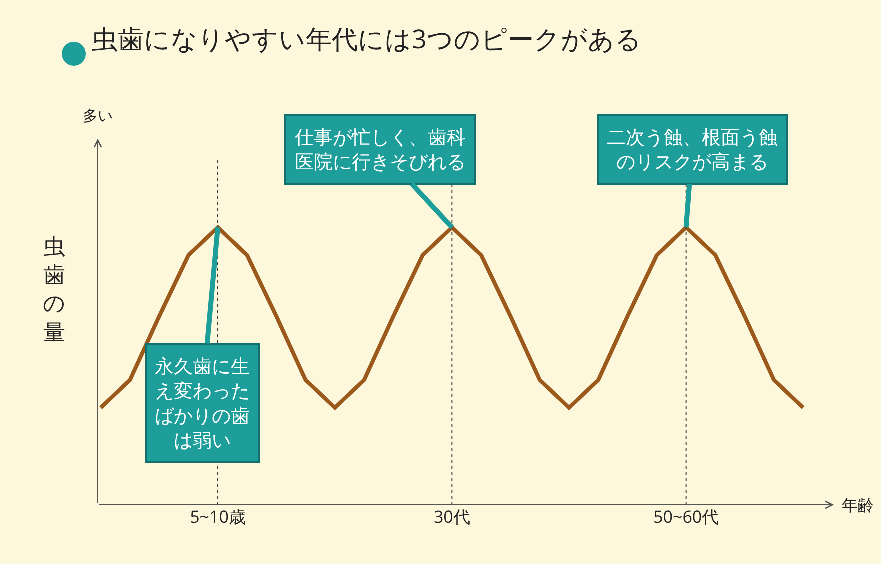 This screenshot has width=881, height=564. Describe the element at coordinates (380, 149) in the screenshot. I see `annotation: 仕事が忙しく、歯科医院に行きそびれる` at that location.